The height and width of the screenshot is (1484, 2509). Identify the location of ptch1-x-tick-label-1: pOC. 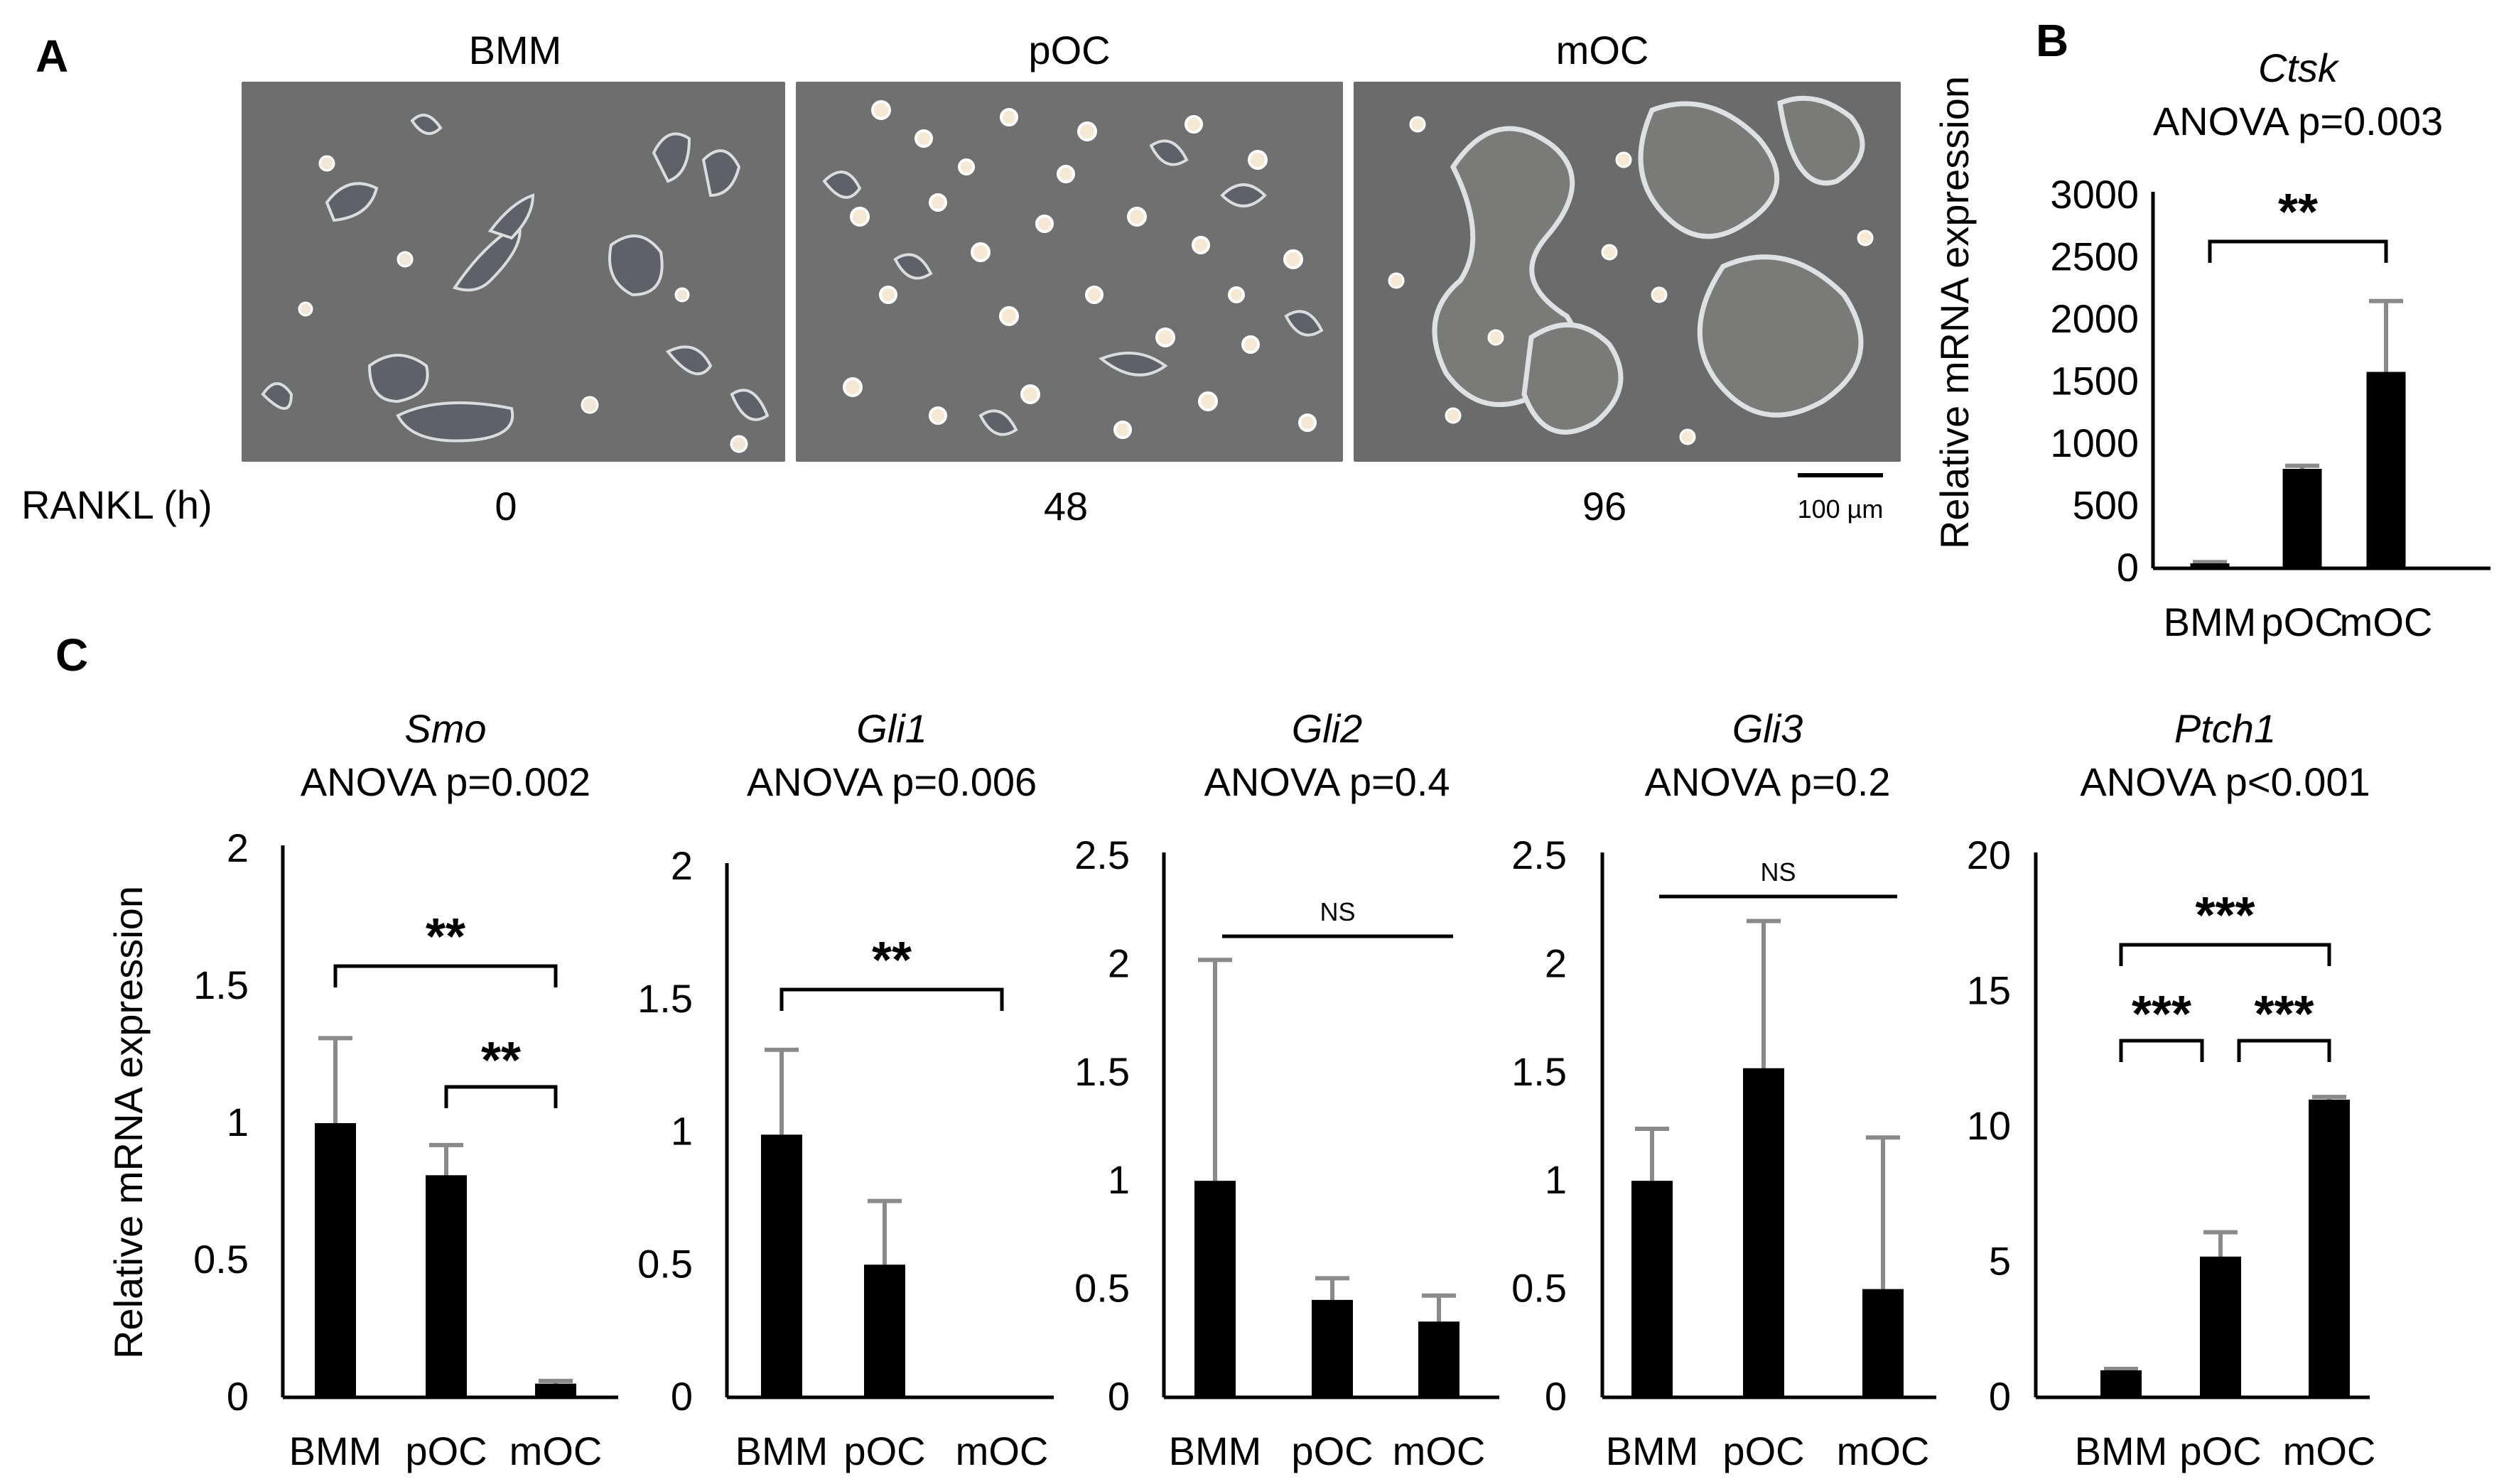
(2220, 1451).